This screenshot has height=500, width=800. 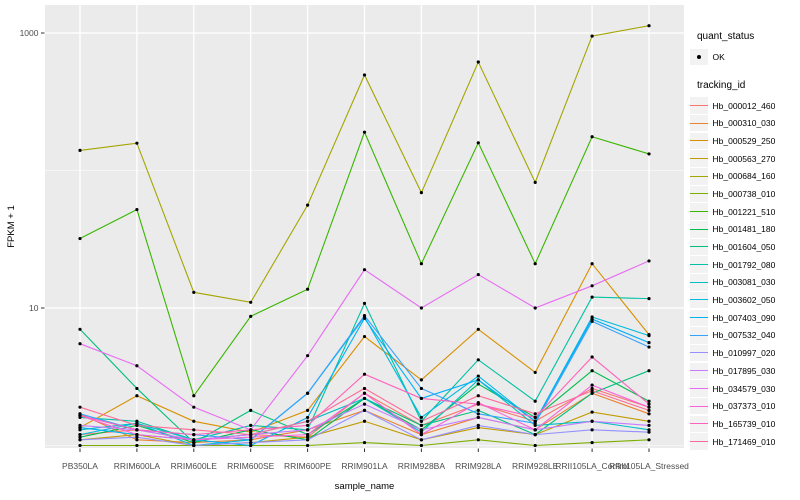 I want to click on legend-item-label: Hb_001481_180, so click(x=744, y=229).